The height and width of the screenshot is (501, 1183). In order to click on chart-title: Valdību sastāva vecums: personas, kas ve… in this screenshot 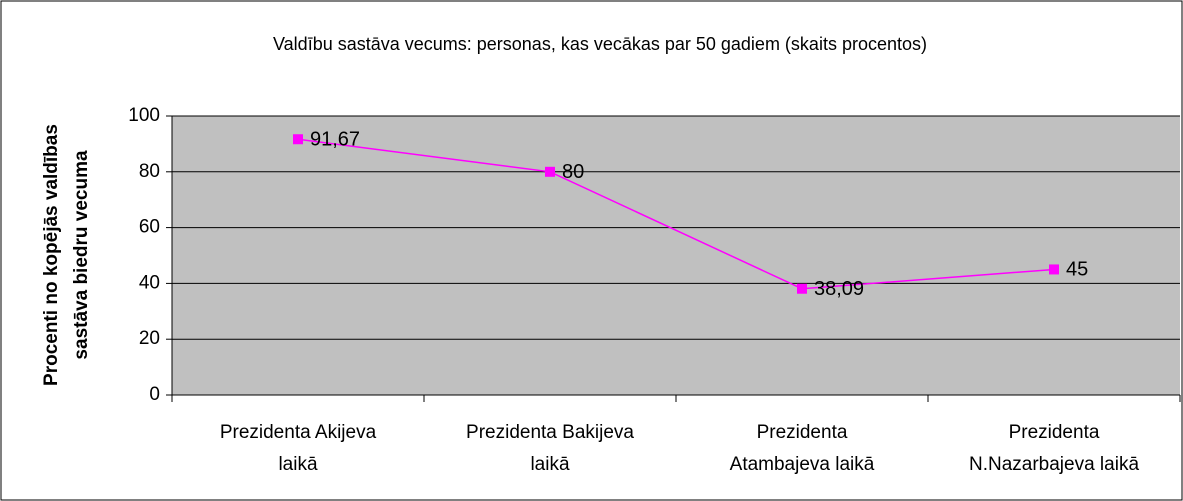, I will do `click(600, 44)`.